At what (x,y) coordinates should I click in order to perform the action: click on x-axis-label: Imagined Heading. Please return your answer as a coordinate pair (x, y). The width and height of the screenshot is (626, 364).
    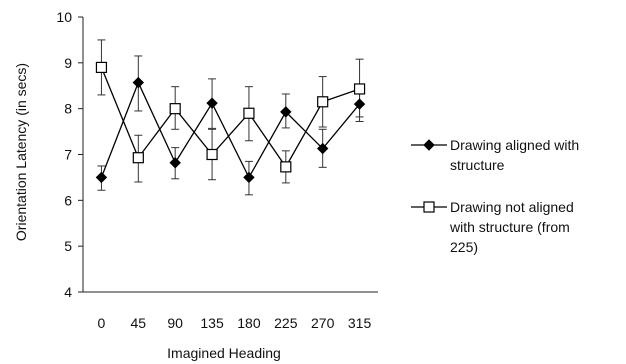
    Looking at the image, I should click on (224, 353).